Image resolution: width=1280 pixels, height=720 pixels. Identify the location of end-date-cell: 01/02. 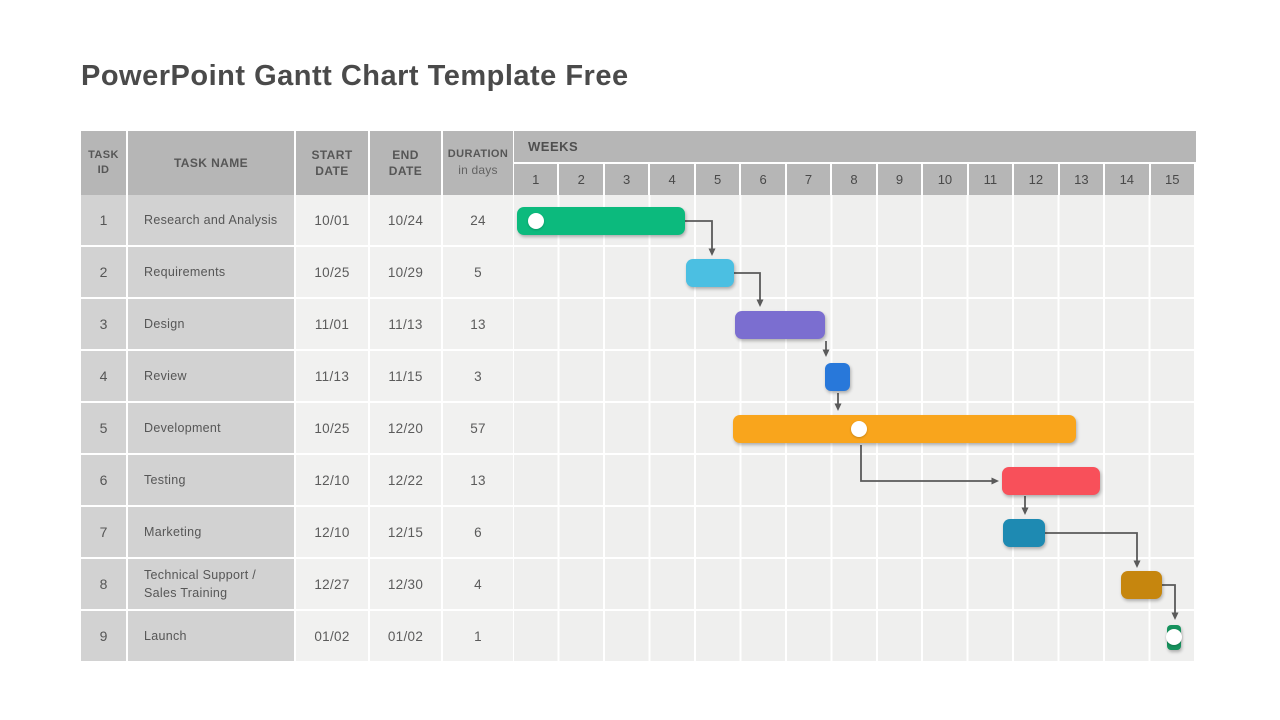
(405, 636).